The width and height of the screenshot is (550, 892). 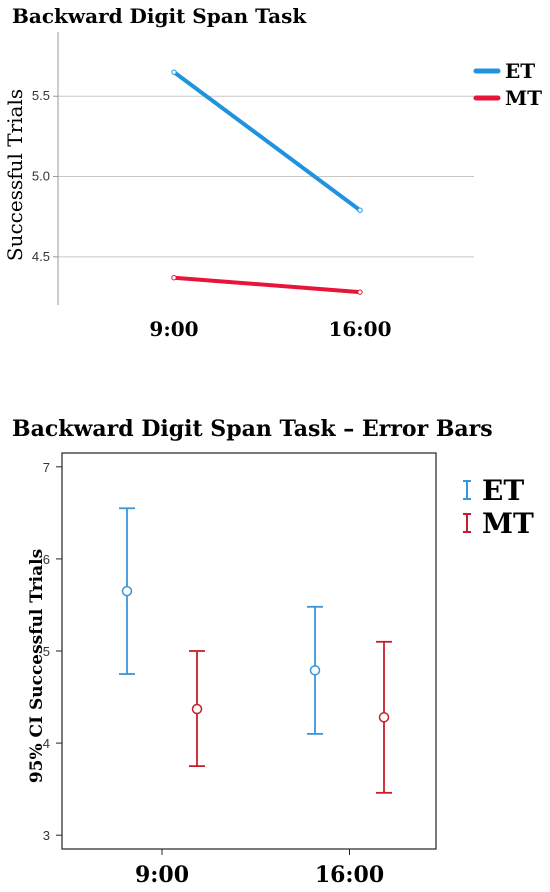 I want to click on chart1-y-ticks: 4.5 5.0 5.5, so click(x=45, y=176).